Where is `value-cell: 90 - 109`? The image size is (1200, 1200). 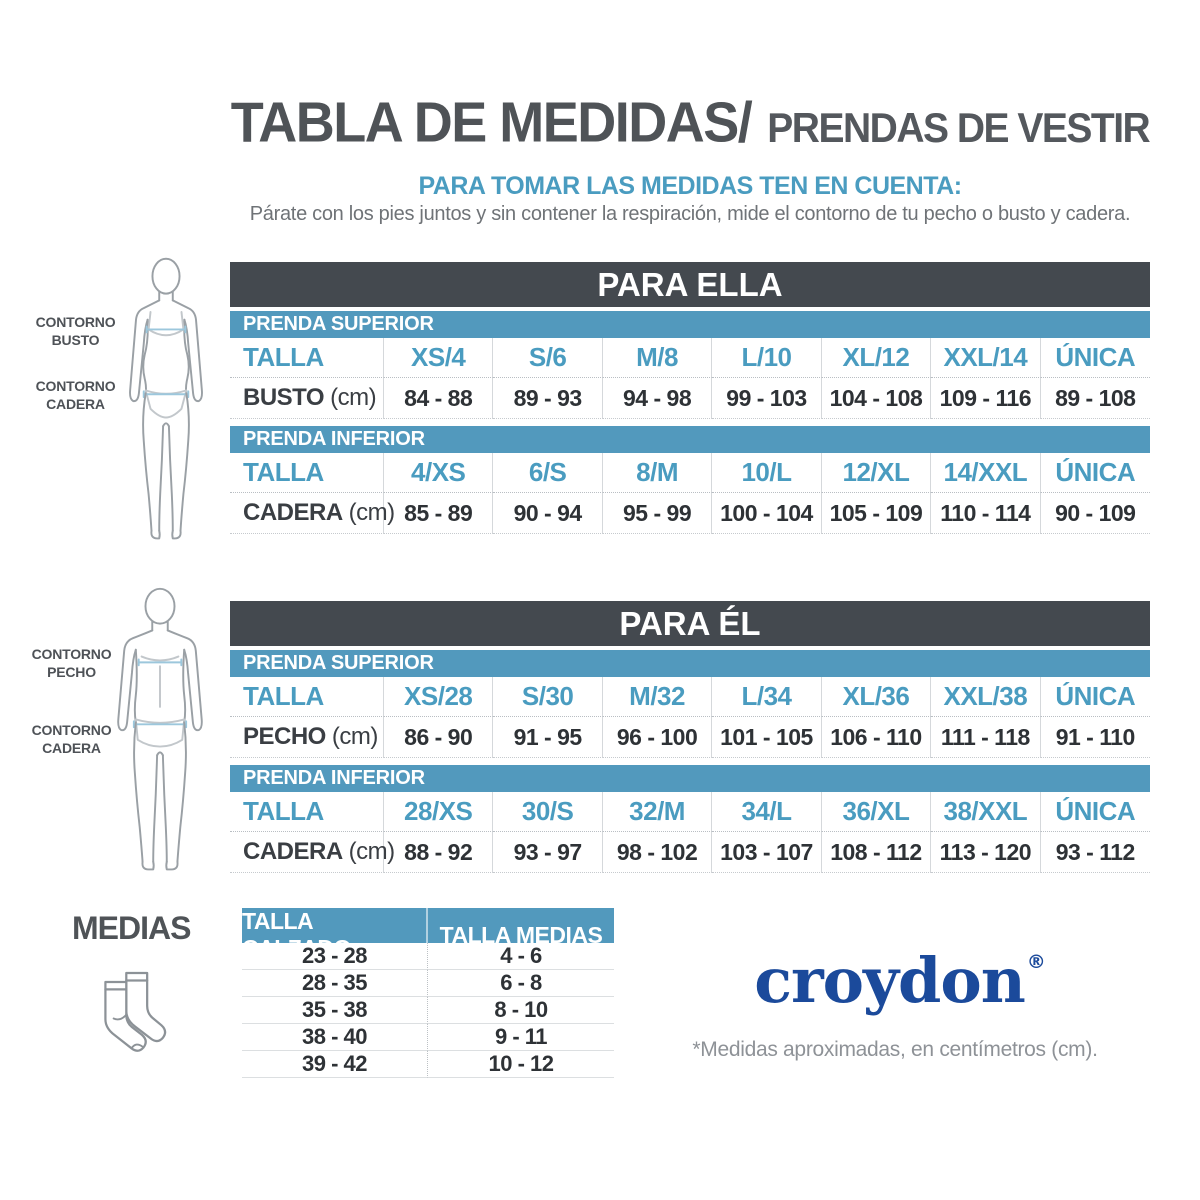 value-cell: 90 - 109 is located at coordinates (1095, 513).